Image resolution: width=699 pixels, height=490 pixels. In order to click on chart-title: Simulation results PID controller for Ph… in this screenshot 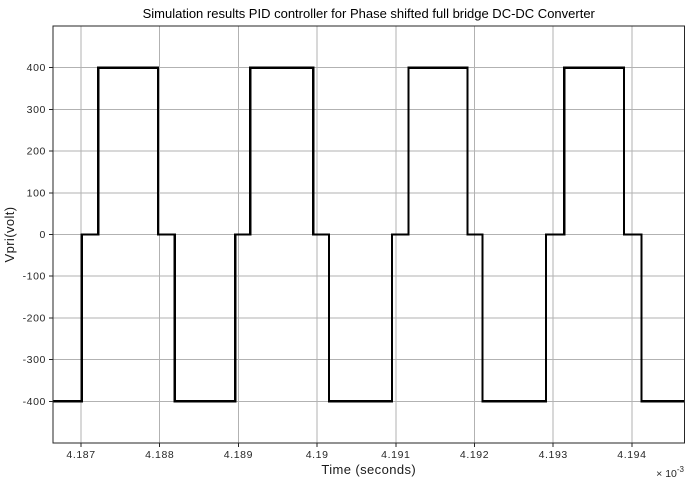, I will do `click(369, 13)`.